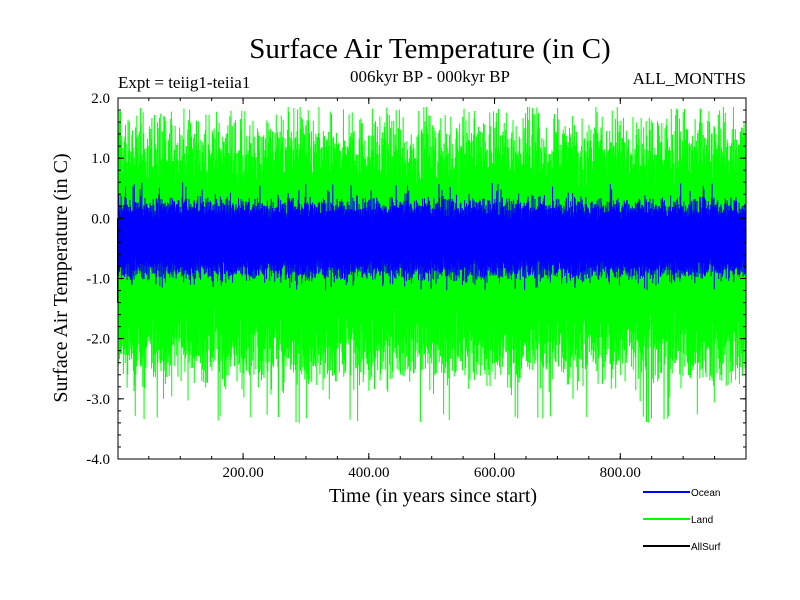 The width and height of the screenshot is (800, 600). I want to click on x-tick-label: 400.00, so click(368, 473).